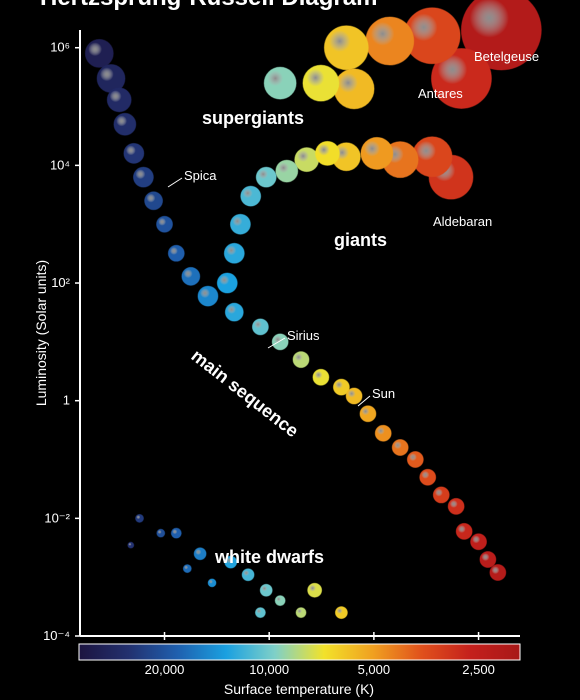  Describe the element at coordinates (60, 164) in the screenshot. I see `y-tick-label: 10⁴` at that location.